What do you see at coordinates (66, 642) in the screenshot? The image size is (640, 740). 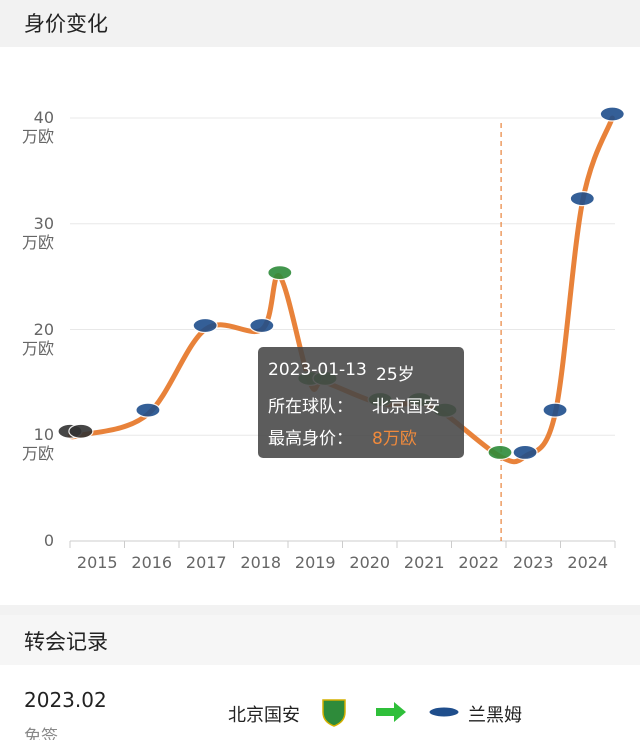 I see `section-title: 转会记录` at bounding box center [66, 642].